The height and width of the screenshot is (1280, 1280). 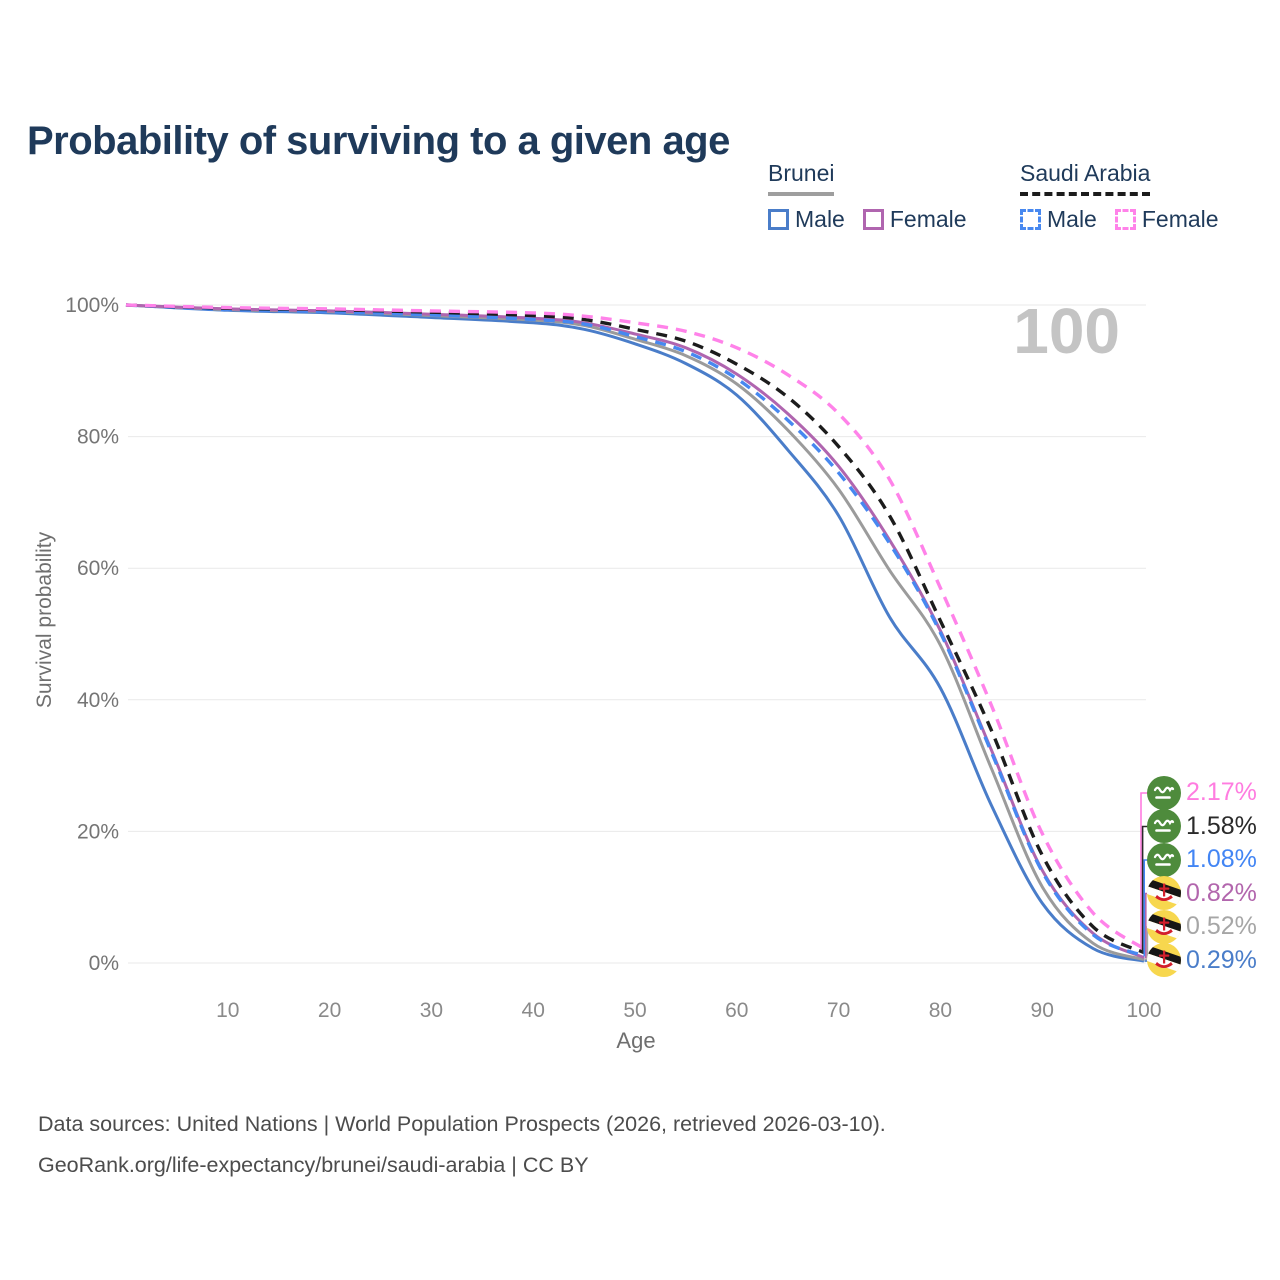 What do you see at coordinates (227, 1010) in the screenshot?
I see `svg-text: 10` at bounding box center [227, 1010].